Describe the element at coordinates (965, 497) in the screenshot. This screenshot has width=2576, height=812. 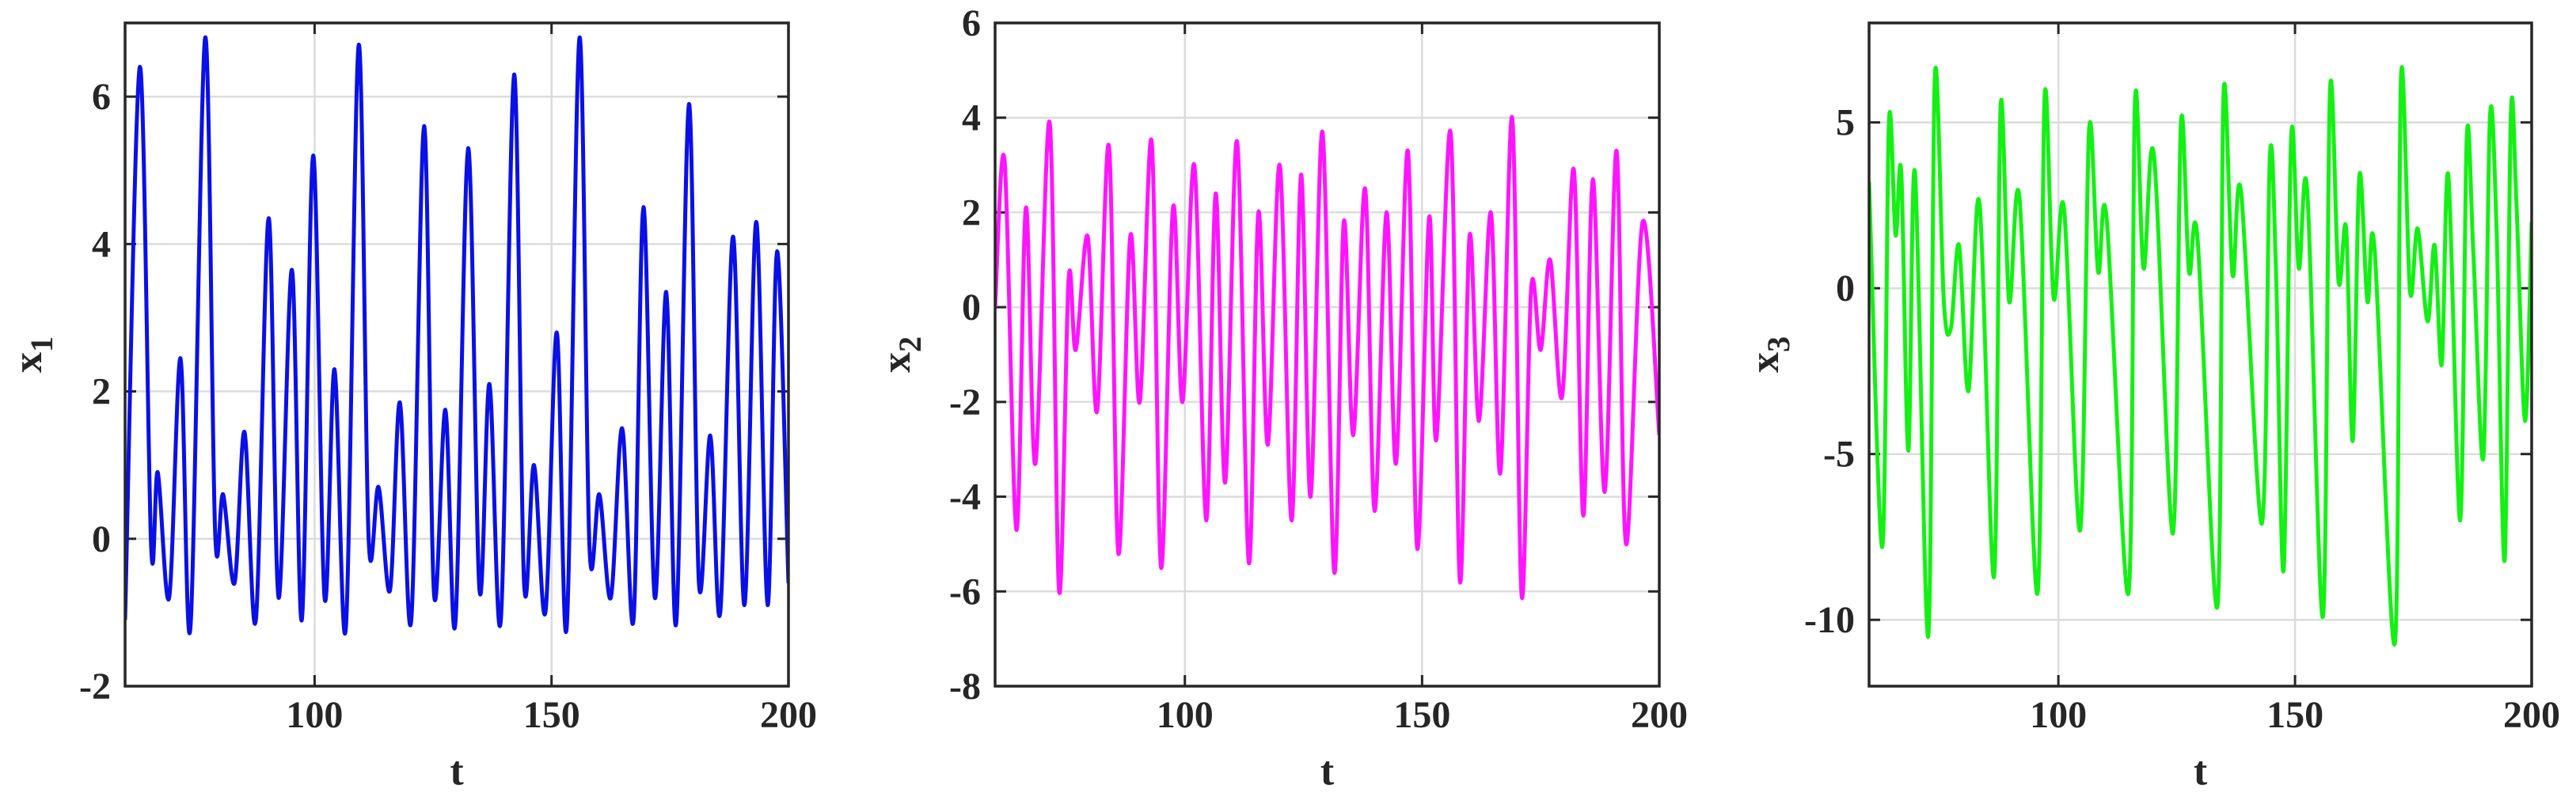
I see `y-tick-label: -4` at that location.